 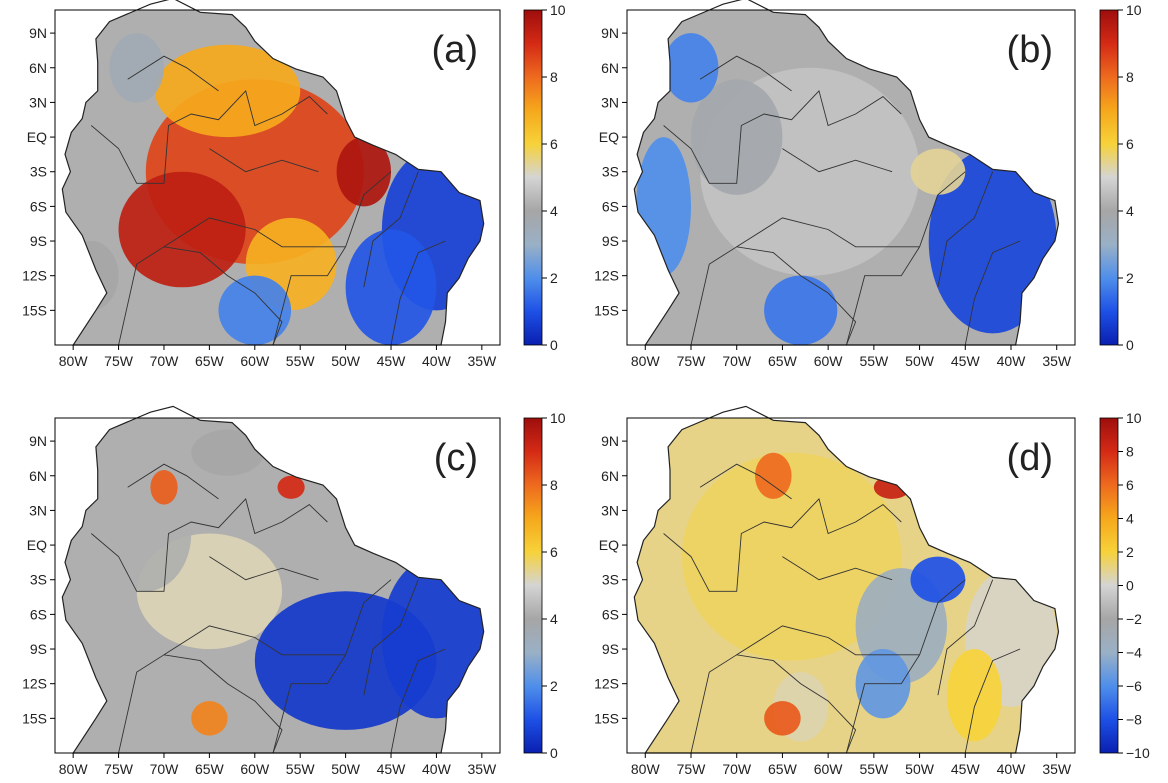 I want to click on x-tick-label: 35W, so click(x=482, y=769).